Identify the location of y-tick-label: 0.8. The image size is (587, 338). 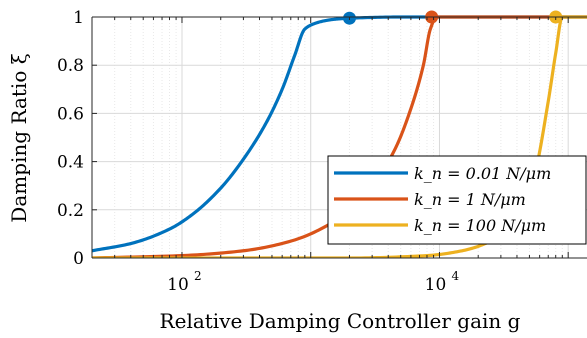
(70, 66).